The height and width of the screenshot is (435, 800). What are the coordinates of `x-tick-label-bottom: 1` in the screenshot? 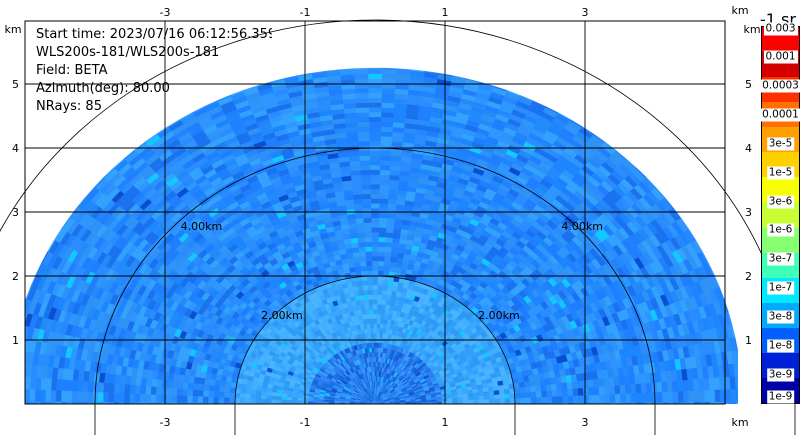 It's located at (445, 422).